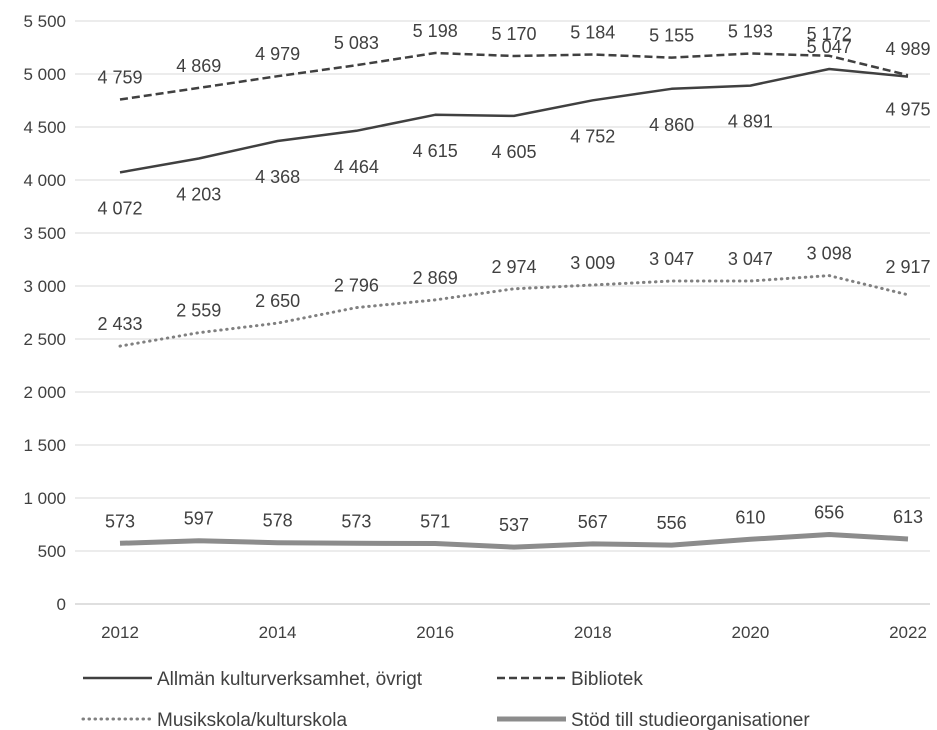 This screenshot has height=730, width=937. What do you see at coordinates (277, 177) in the screenshot?
I see `data-label: 4 368` at bounding box center [277, 177].